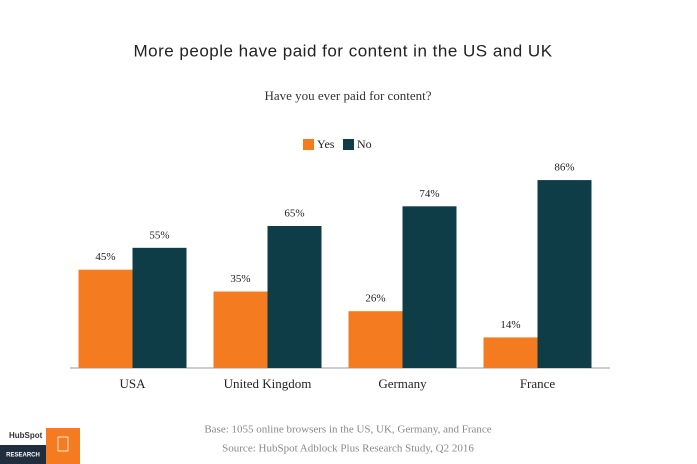 The image size is (697, 464). What do you see at coordinates (364, 144) in the screenshot?
I see `legend-label: No` at bounding box center [364, 144].